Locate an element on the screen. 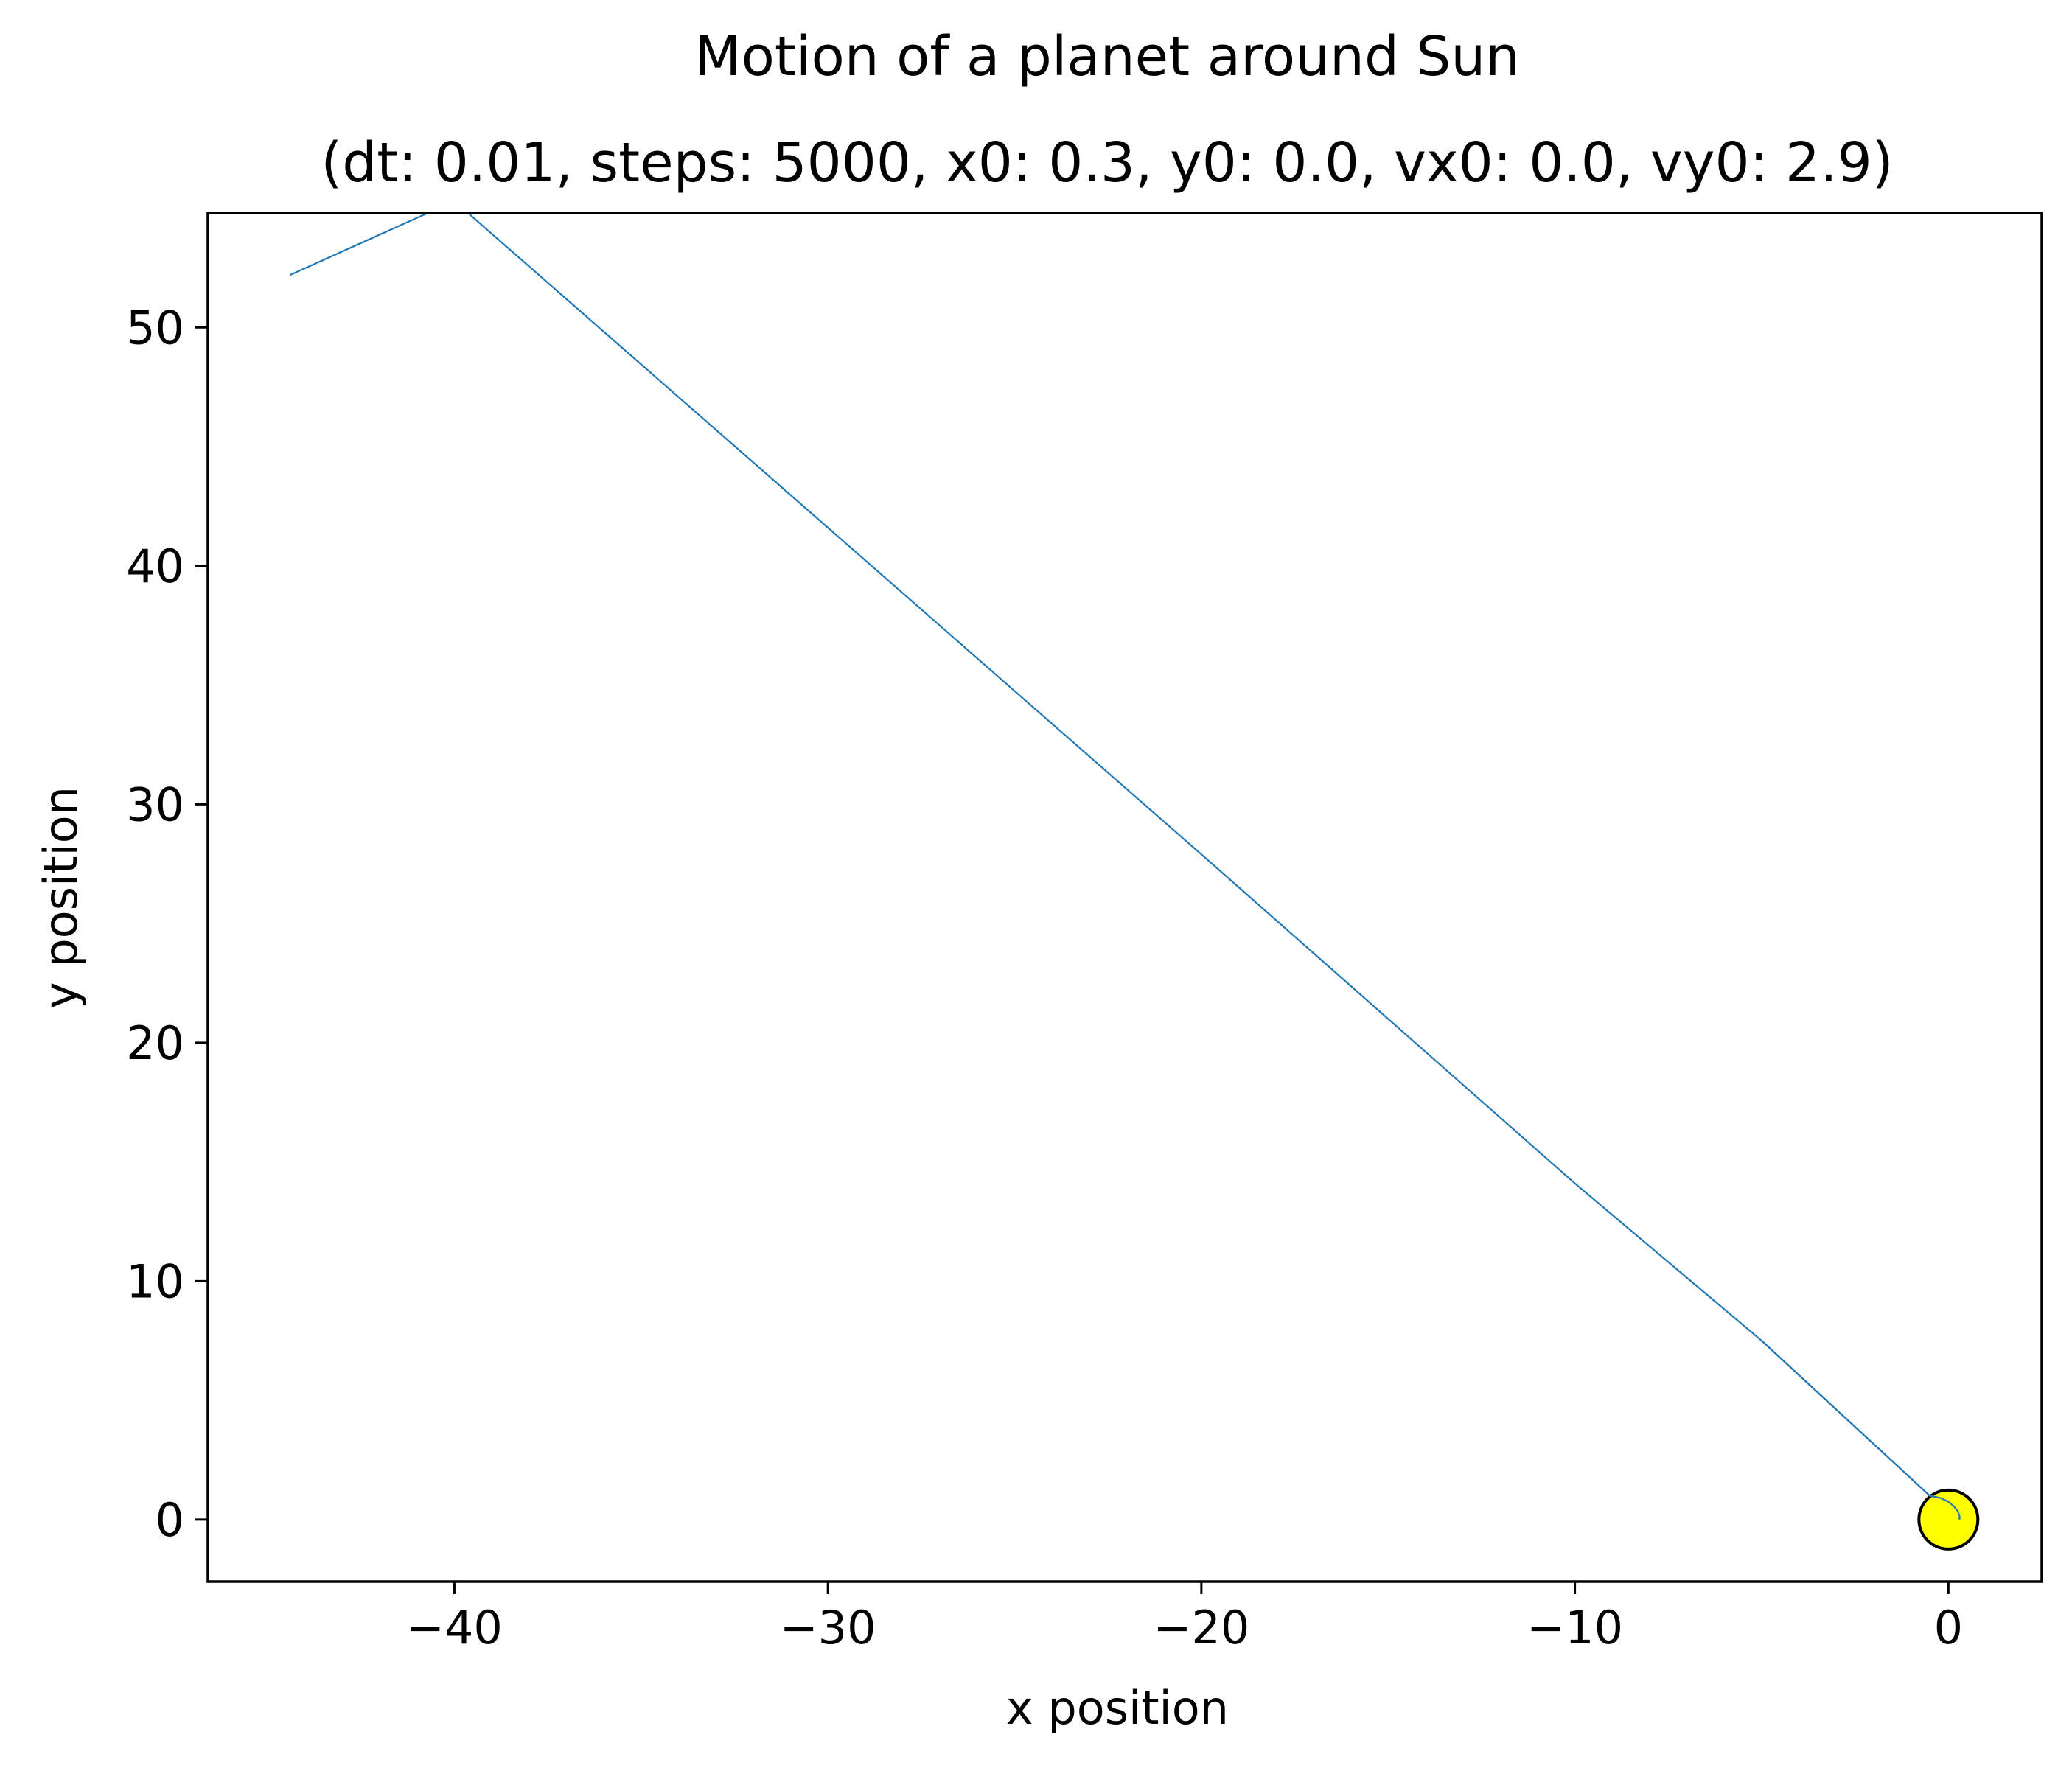 The image size is (2072, 1771). sun-marker is located at coordinates (1948, 1519).